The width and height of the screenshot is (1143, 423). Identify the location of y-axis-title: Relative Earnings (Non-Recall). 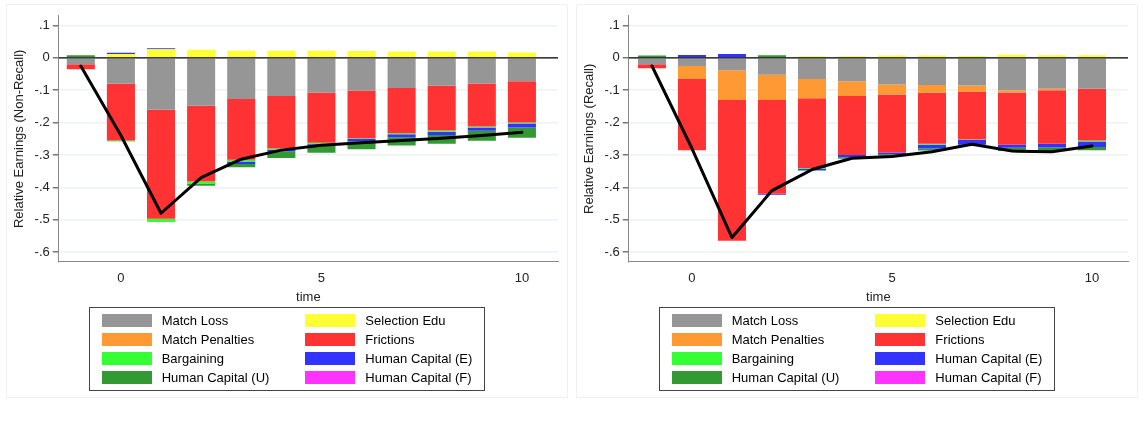
(19, 139).